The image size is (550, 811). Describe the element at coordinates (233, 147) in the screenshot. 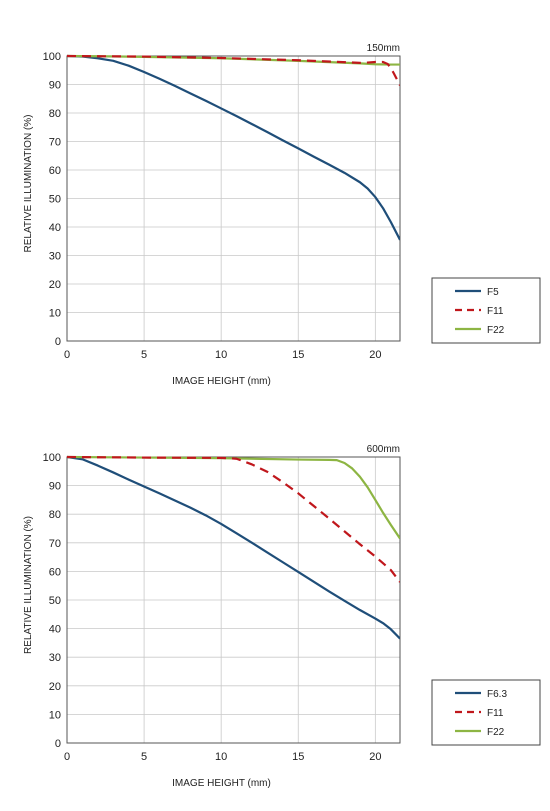

I see `series-line-f5` at that location.